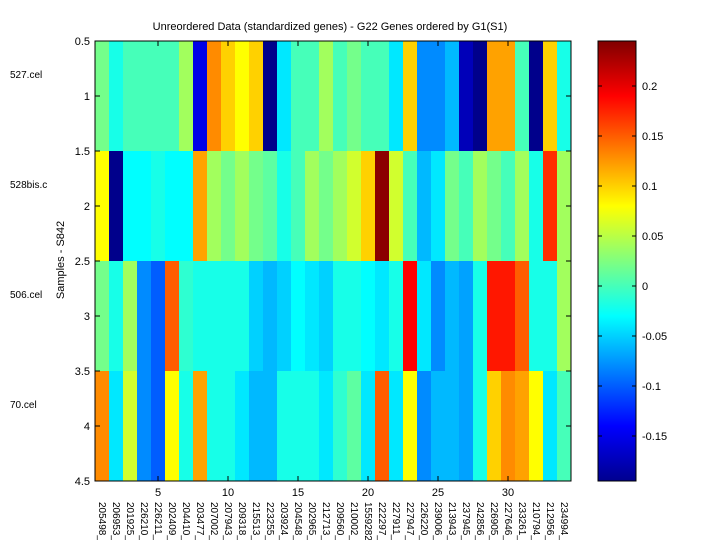 The height and width of the screenshot is (540, 720). What do you see at coordinates (199, 521) in the screenshot?
I see `gene-label: 203477_` at bounding box center [199, 521].